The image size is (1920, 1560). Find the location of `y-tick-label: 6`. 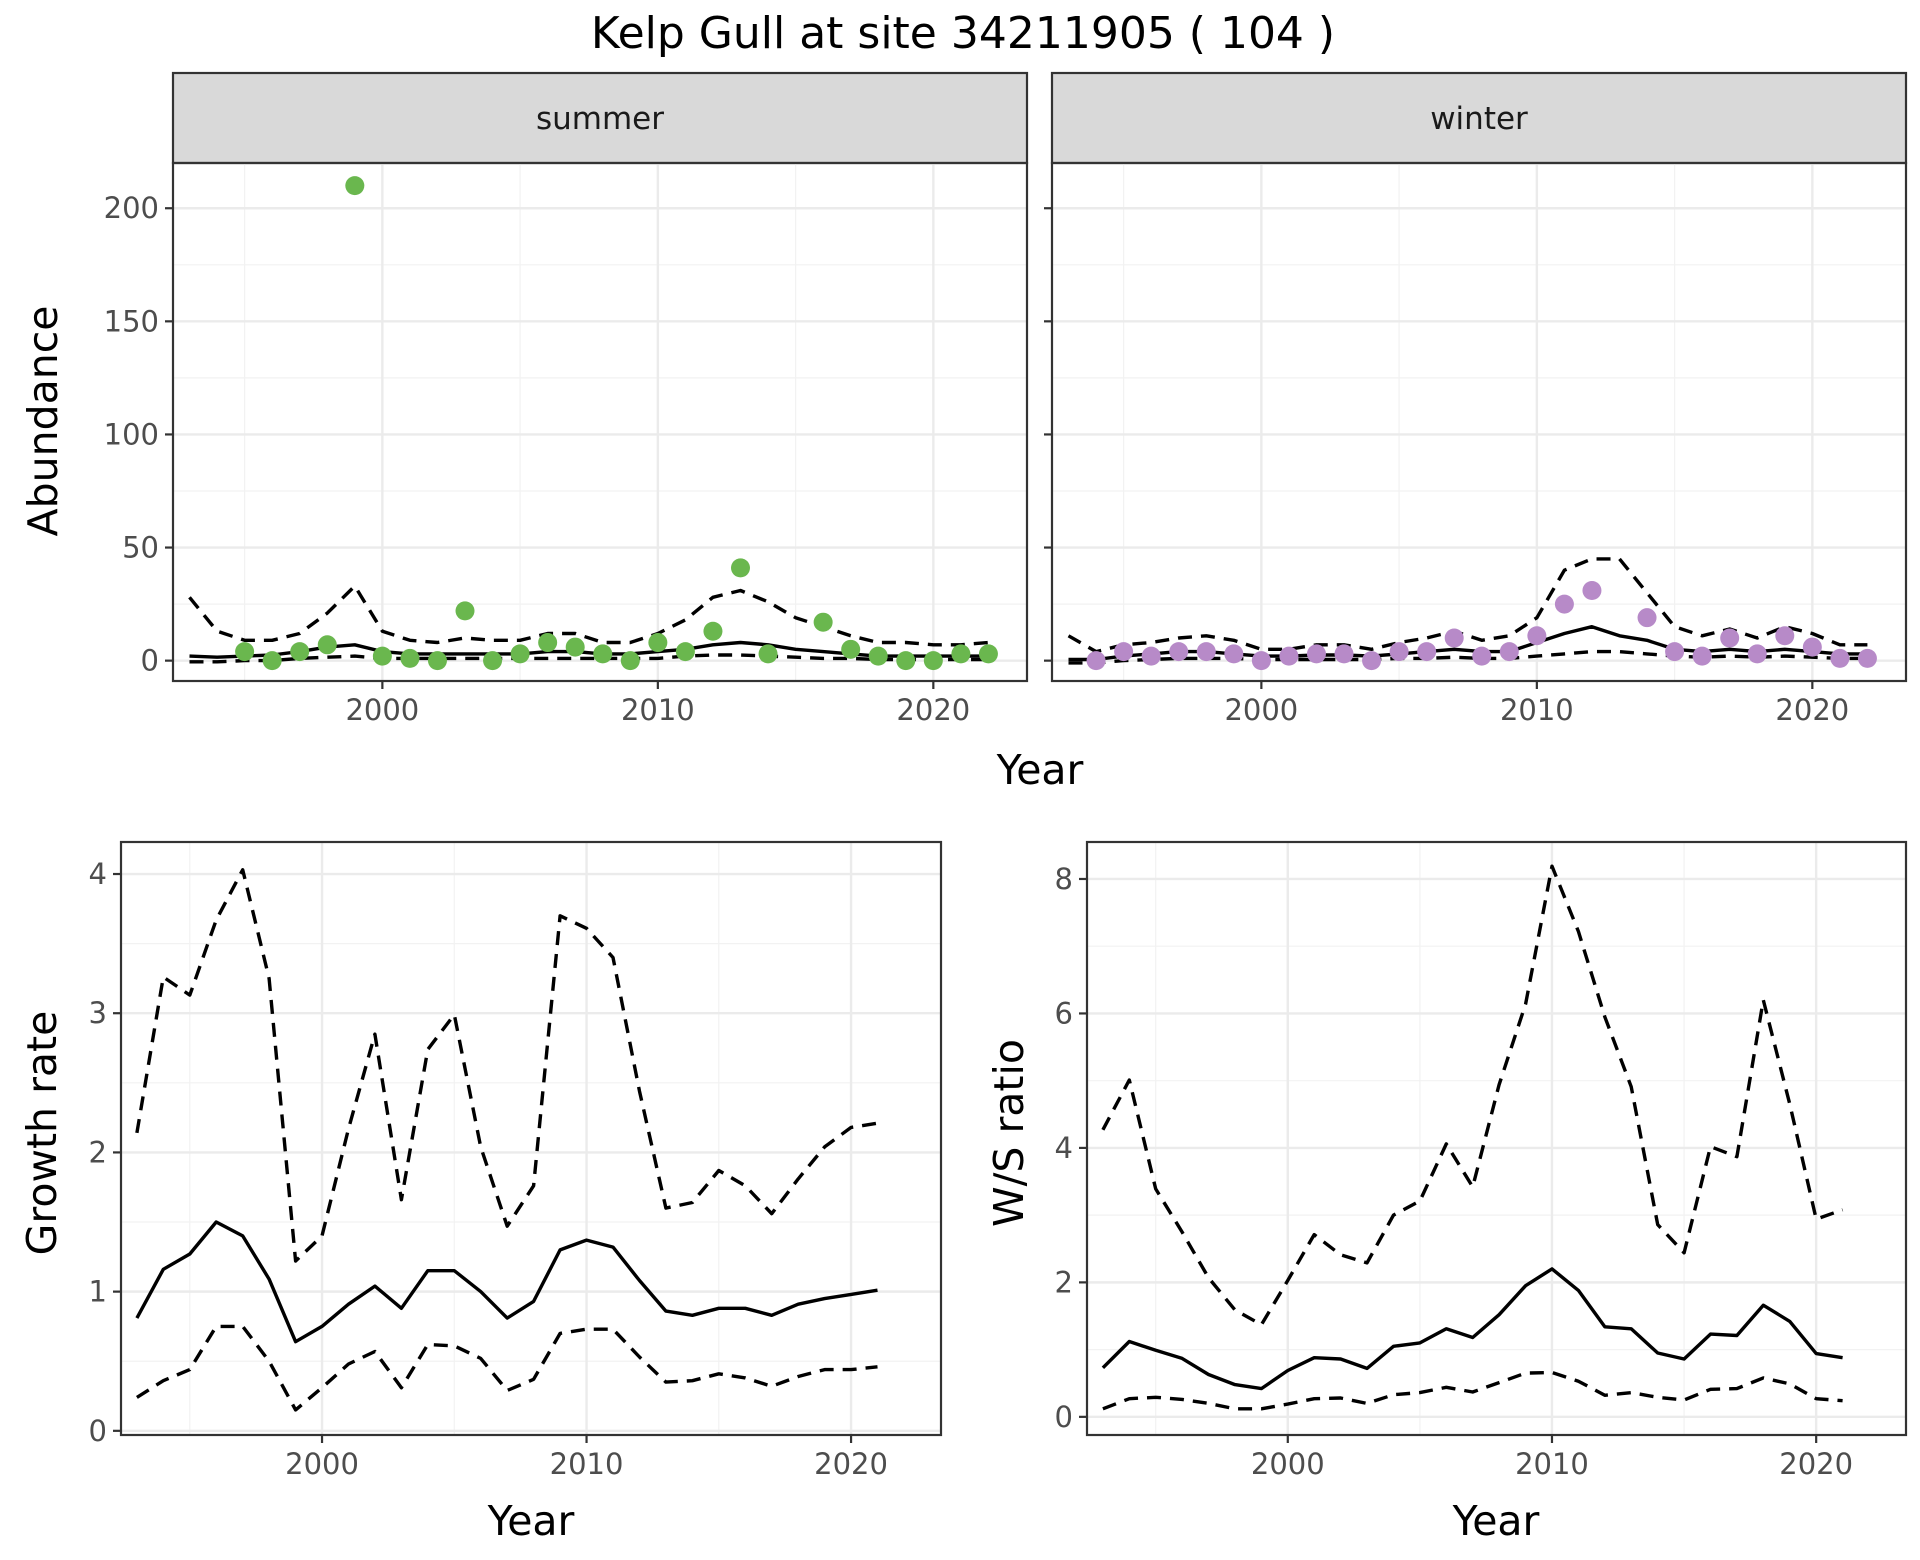

y-tick-label: 6 is located at coordinates (1064, 1013).